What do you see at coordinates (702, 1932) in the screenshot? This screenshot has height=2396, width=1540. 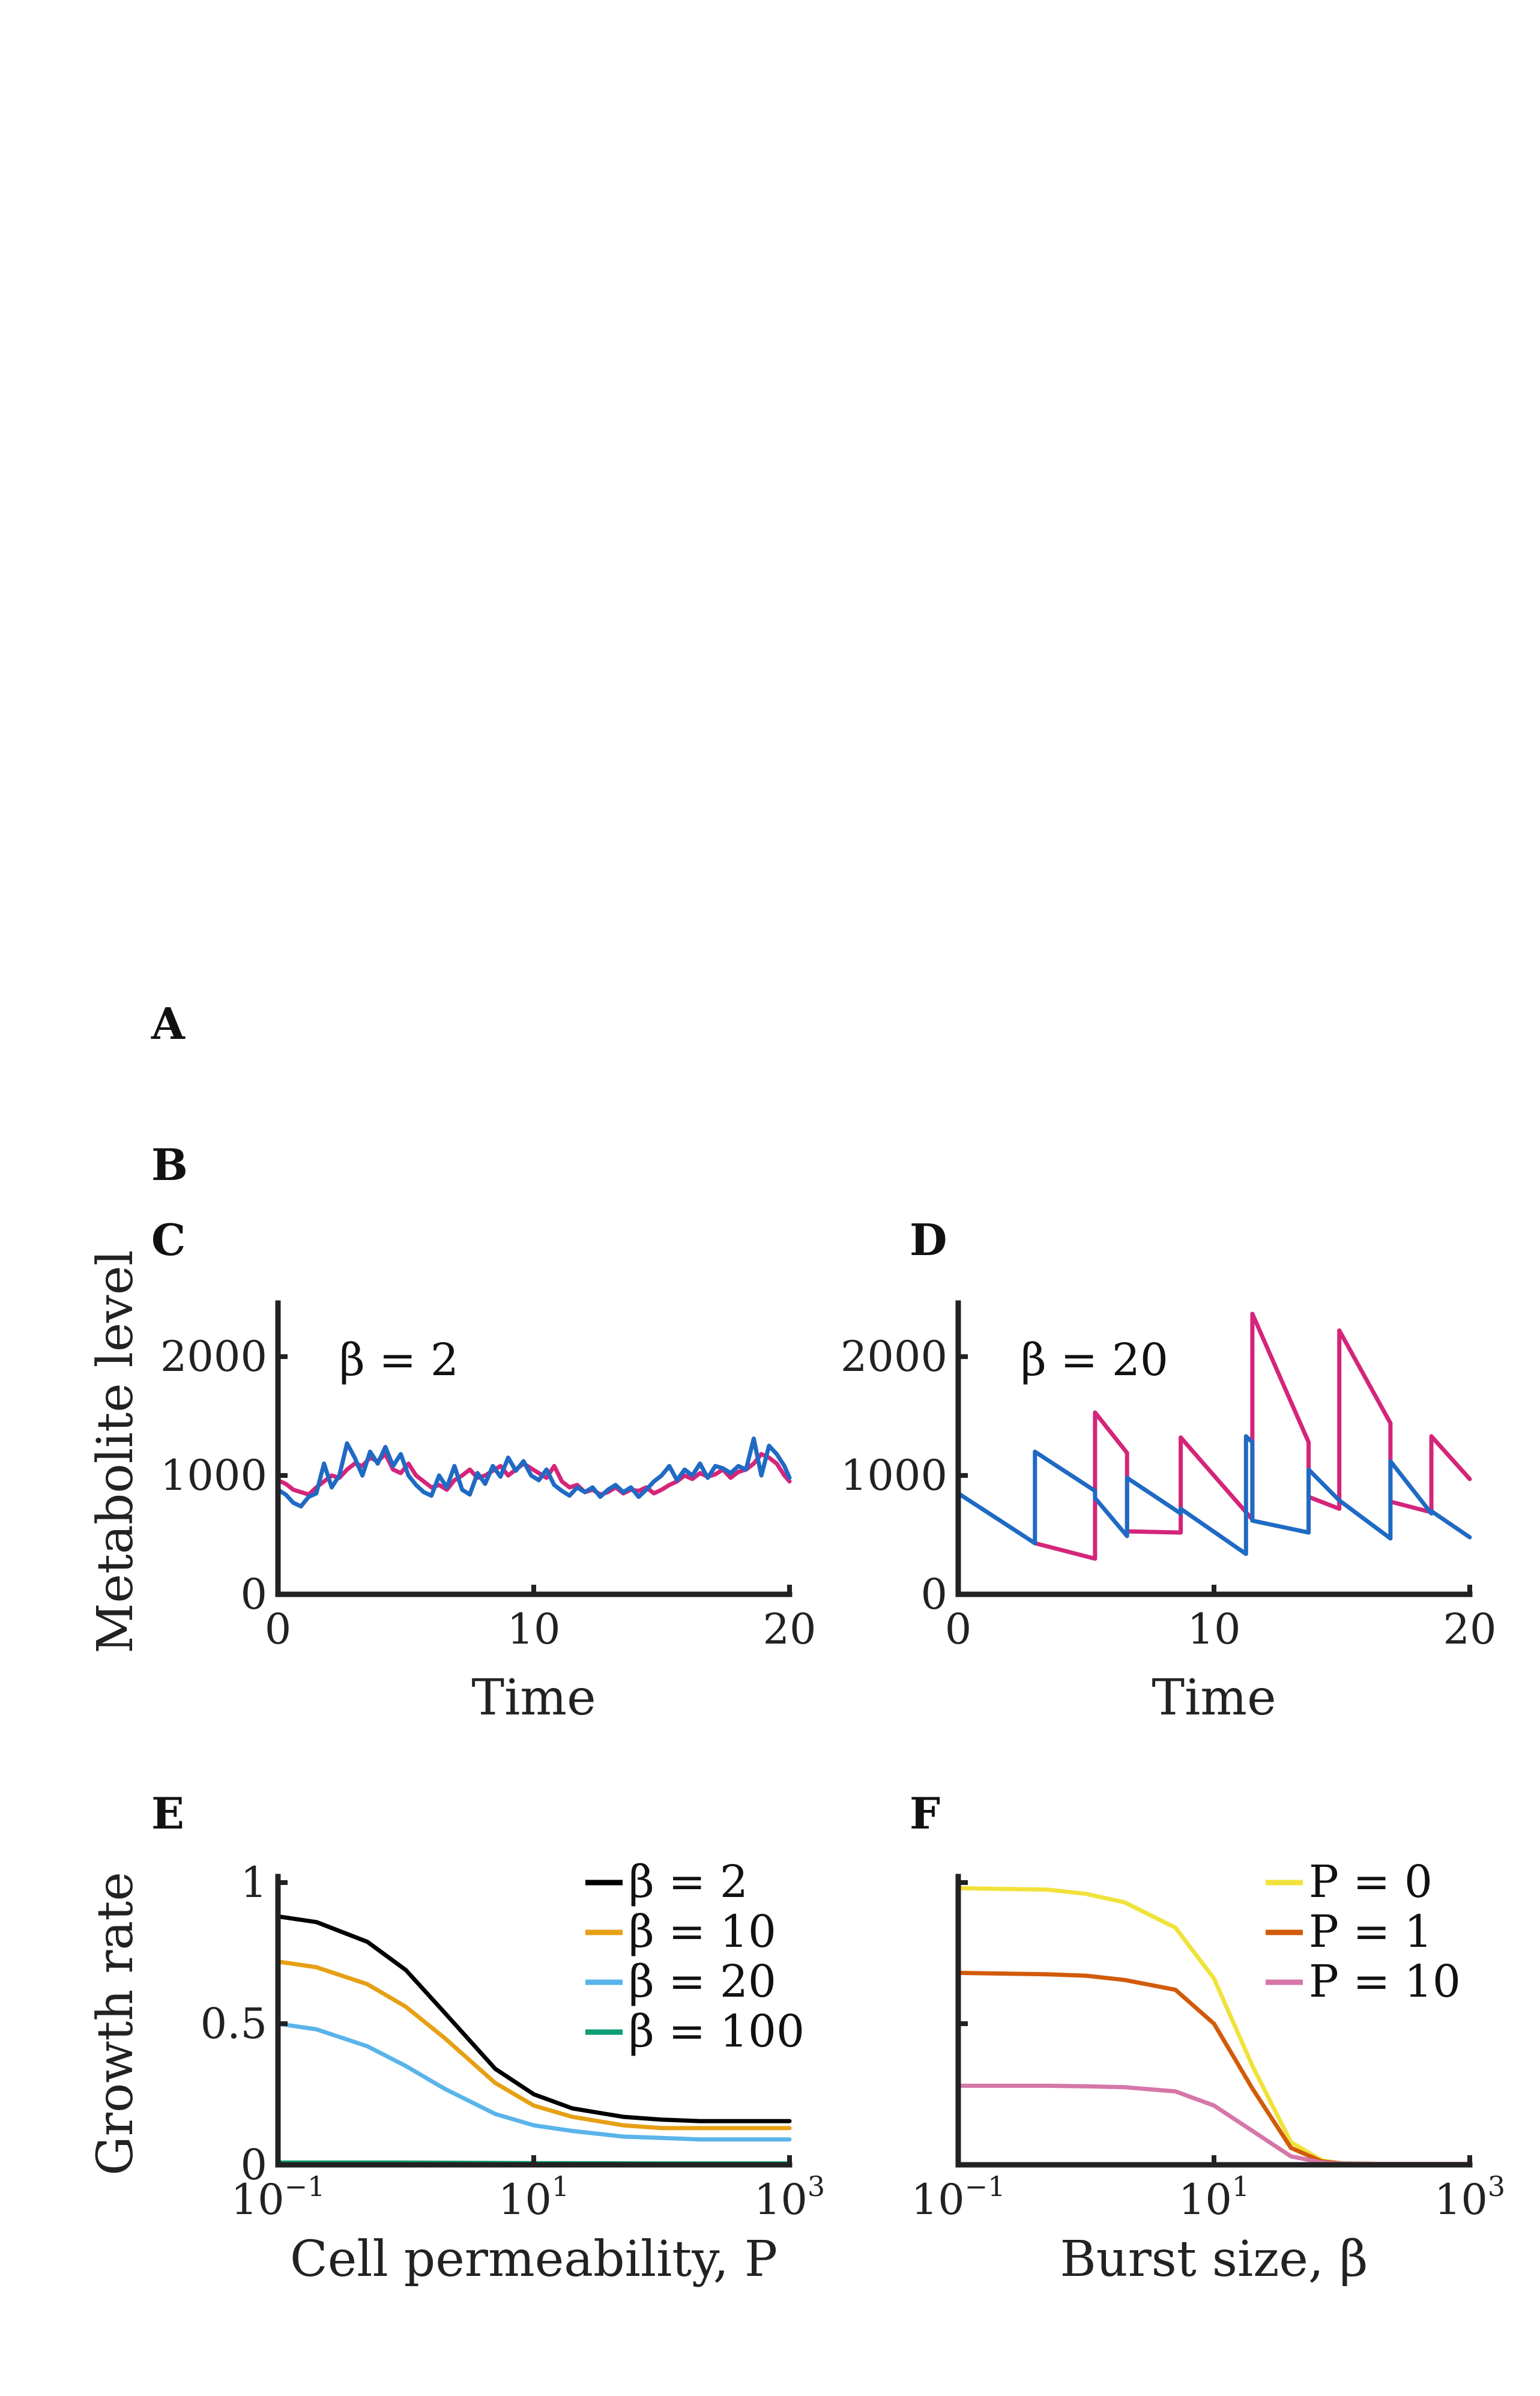 I see `legend-label-e-2: β = 10` at bounding box center [702, 1932].